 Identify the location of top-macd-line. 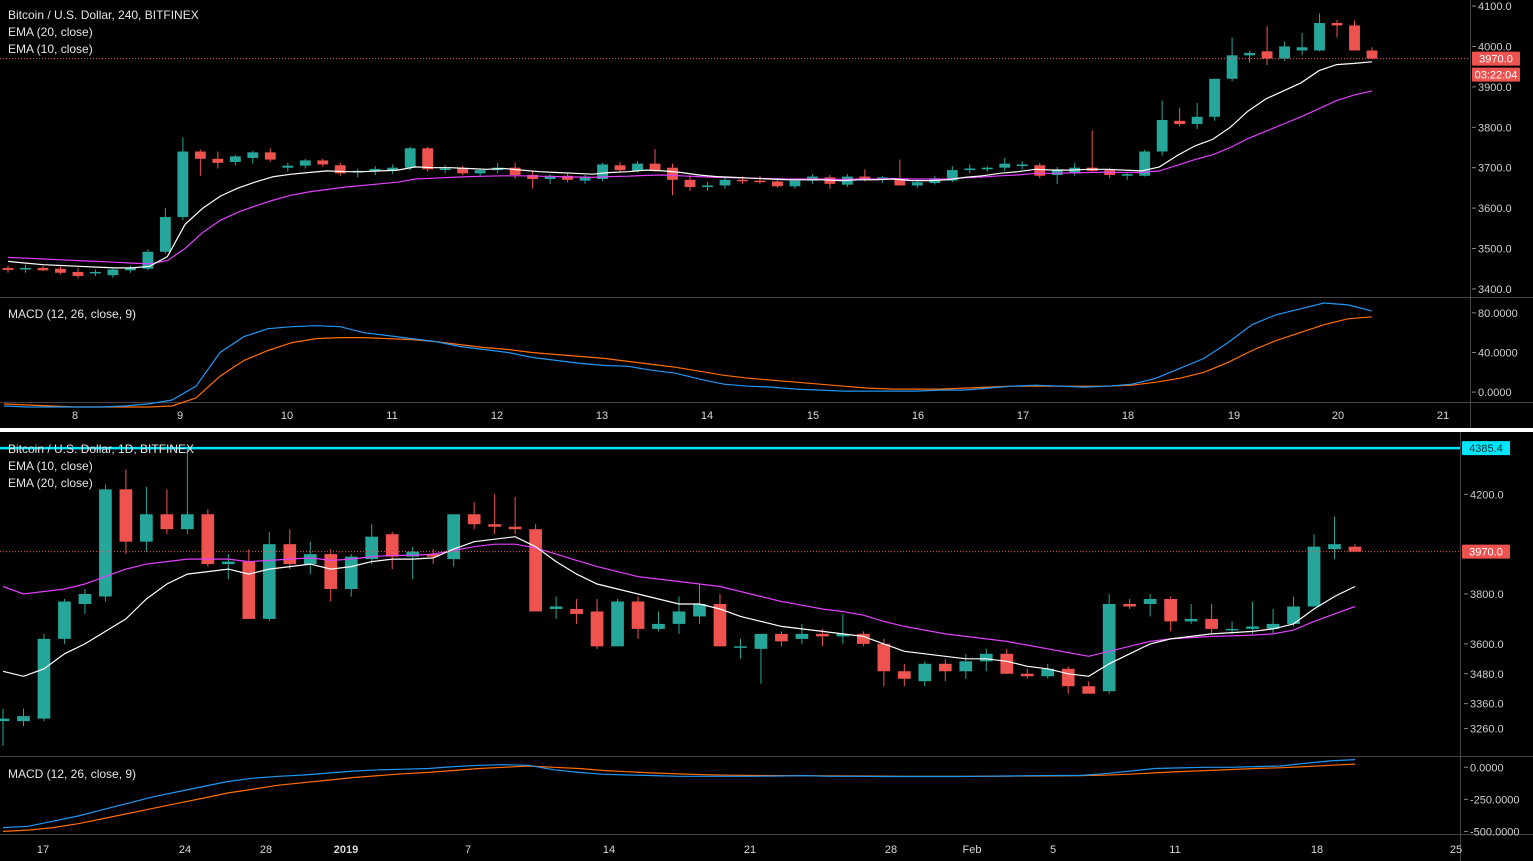
(688, 355).